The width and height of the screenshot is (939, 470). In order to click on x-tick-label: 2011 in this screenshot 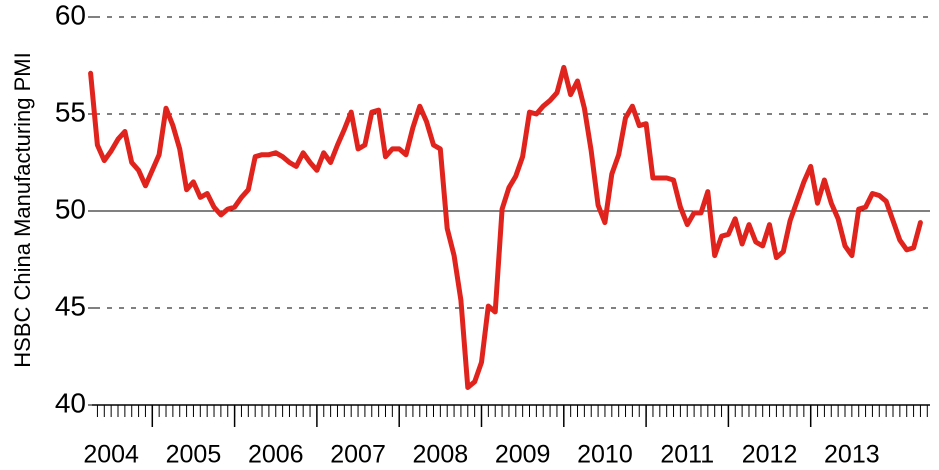, I will do `click(687, 455)`.